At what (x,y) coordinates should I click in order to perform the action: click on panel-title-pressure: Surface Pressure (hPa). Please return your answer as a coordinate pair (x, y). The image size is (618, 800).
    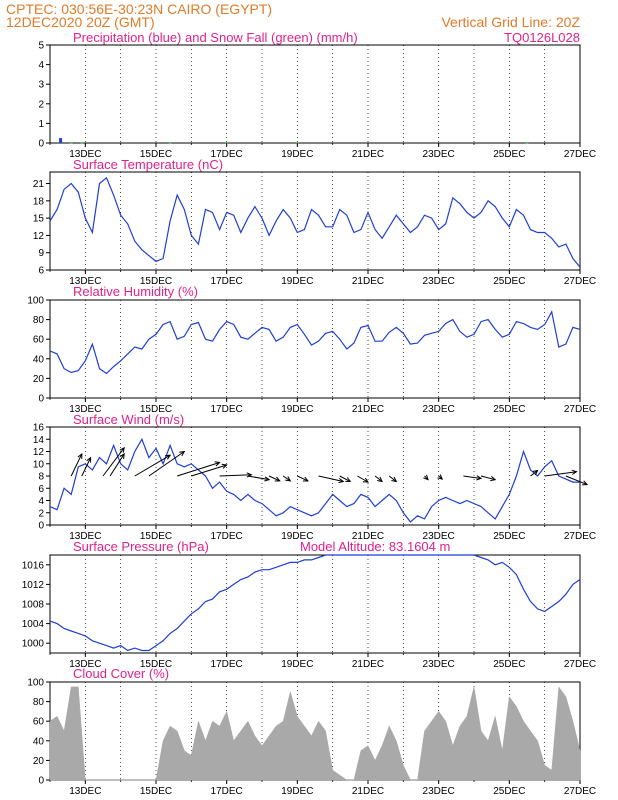
    Looking at the image, I should click on (141, 546).